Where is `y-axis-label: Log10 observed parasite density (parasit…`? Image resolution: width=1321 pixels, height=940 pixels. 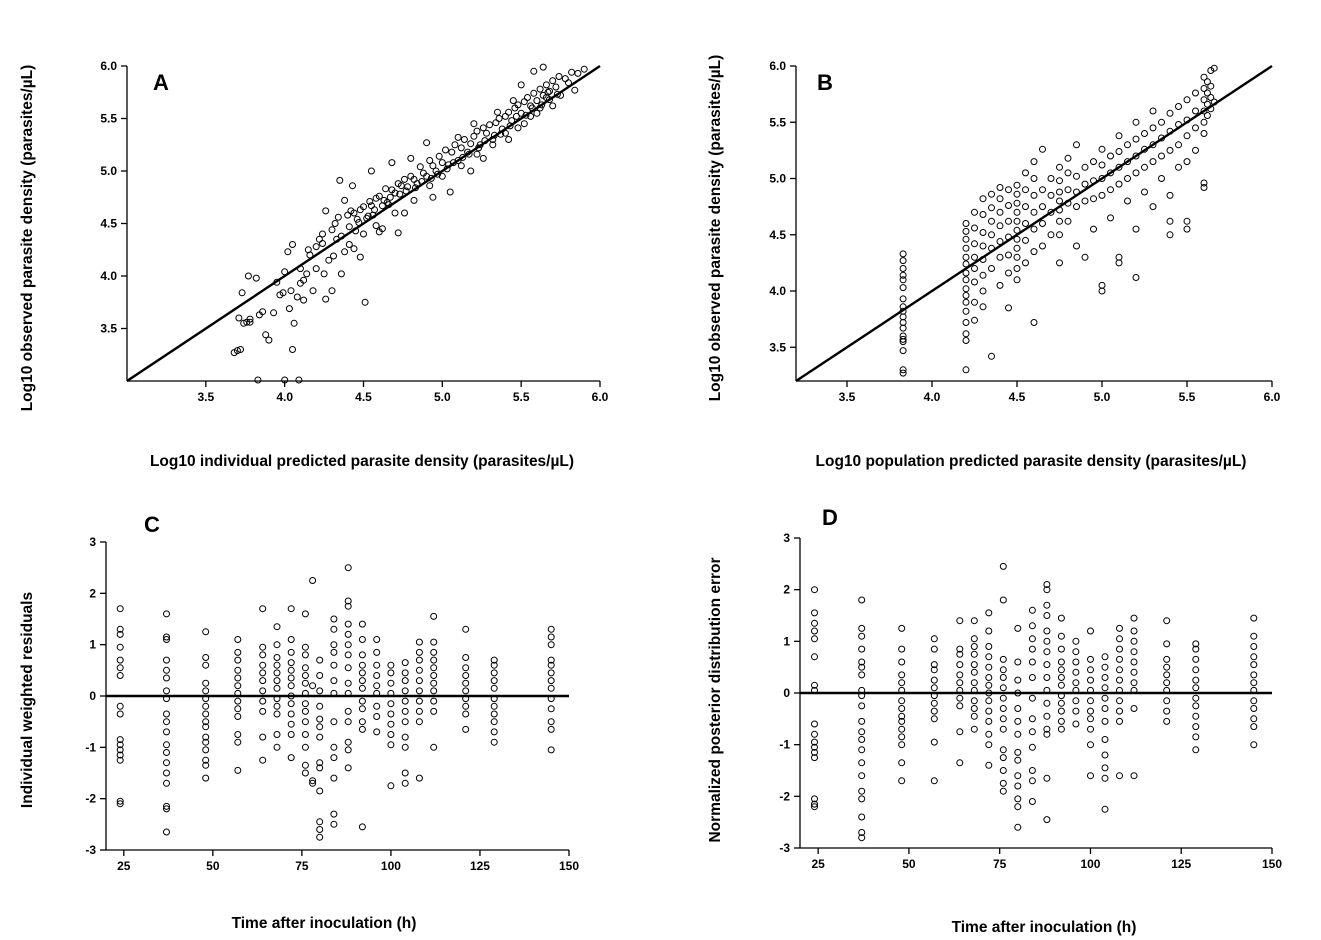
y-axis-label: Log10 observed parasite density (parasit… is located at coordinates (27, 238).